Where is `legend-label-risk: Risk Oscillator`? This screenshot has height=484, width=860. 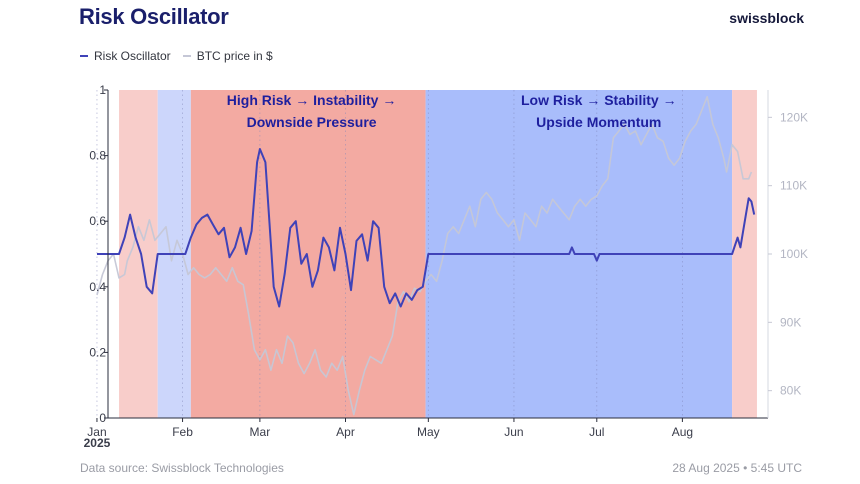 legend-label-risk: Risk Oscillator is located at coordinates (132, 56).